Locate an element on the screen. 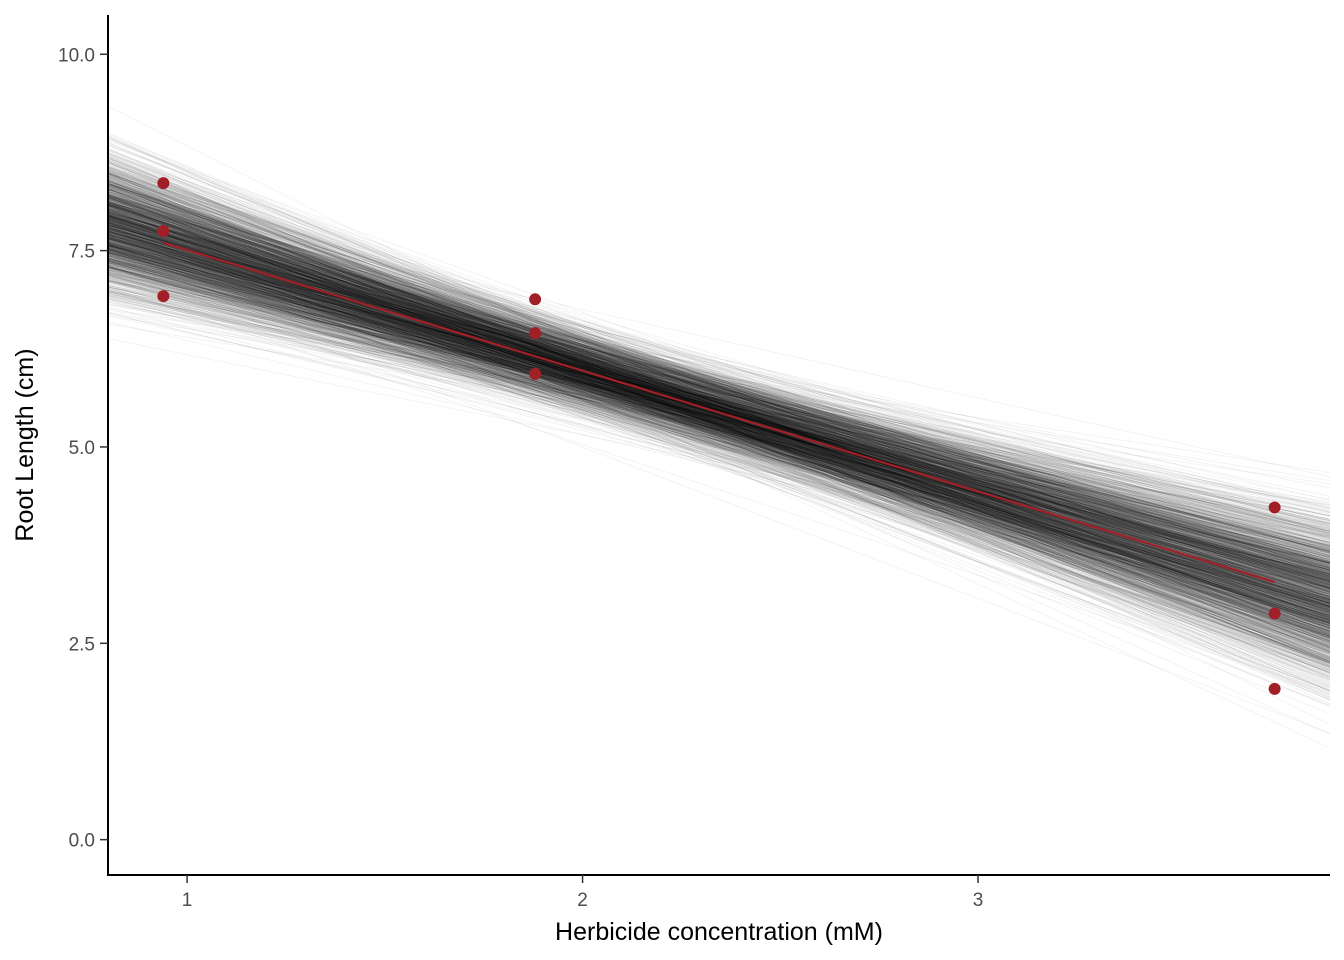 The image size is (1344, 960). y-axis-title: Root Length (cm) is located at coordinates (25, 444).